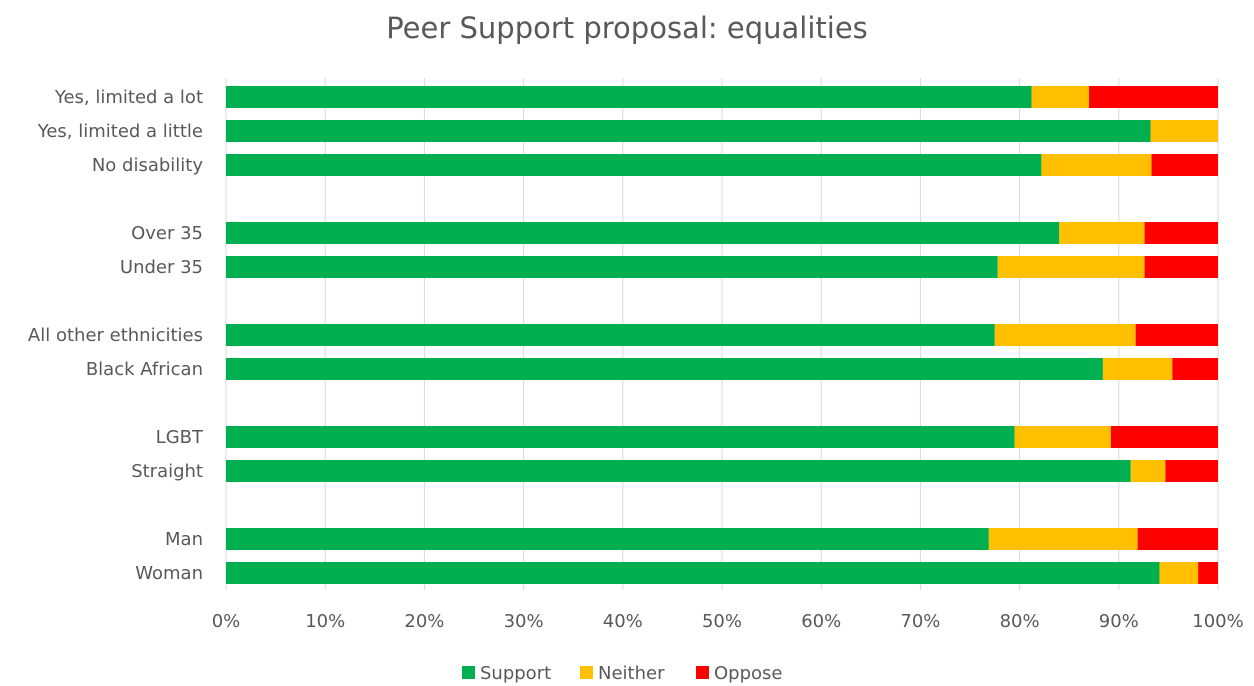 The height and width of the screenshot is (686, 1254). Describe the element at coordinates (515, 673) in the screenshot. I see `legend-label-support: Support` at that location.